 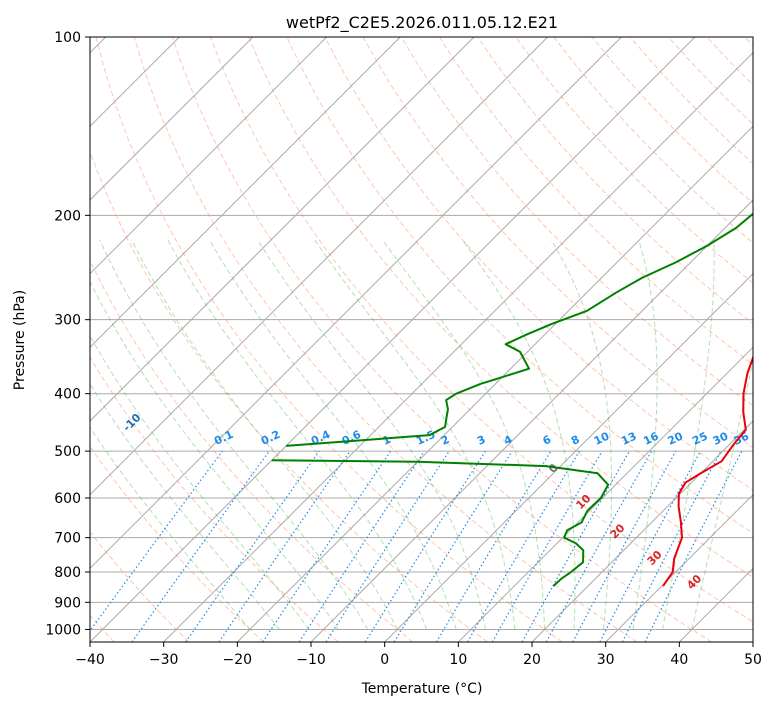 I want to click on x-tick-label: 50, so click(x=753, y=660).